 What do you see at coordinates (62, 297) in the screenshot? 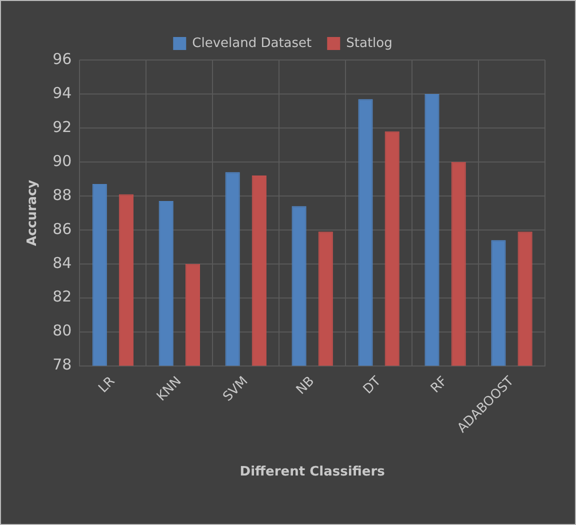
I see `y-tick-label: 82` at bounding box center [62, 297].